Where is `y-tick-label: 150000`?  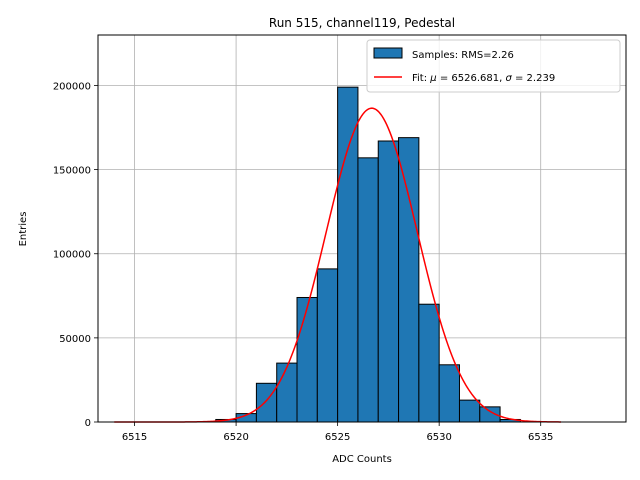
y-tick-label: 150000 is located at coordinates (72, 171).